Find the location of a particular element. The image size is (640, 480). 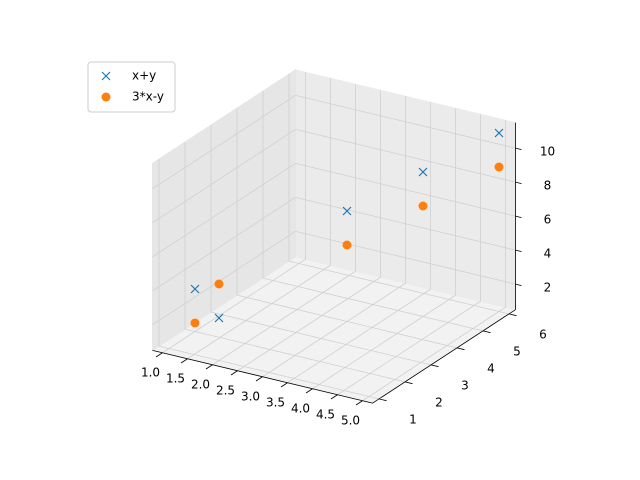

legend: x+y 3*x-y is located at coordinates (131, 87).